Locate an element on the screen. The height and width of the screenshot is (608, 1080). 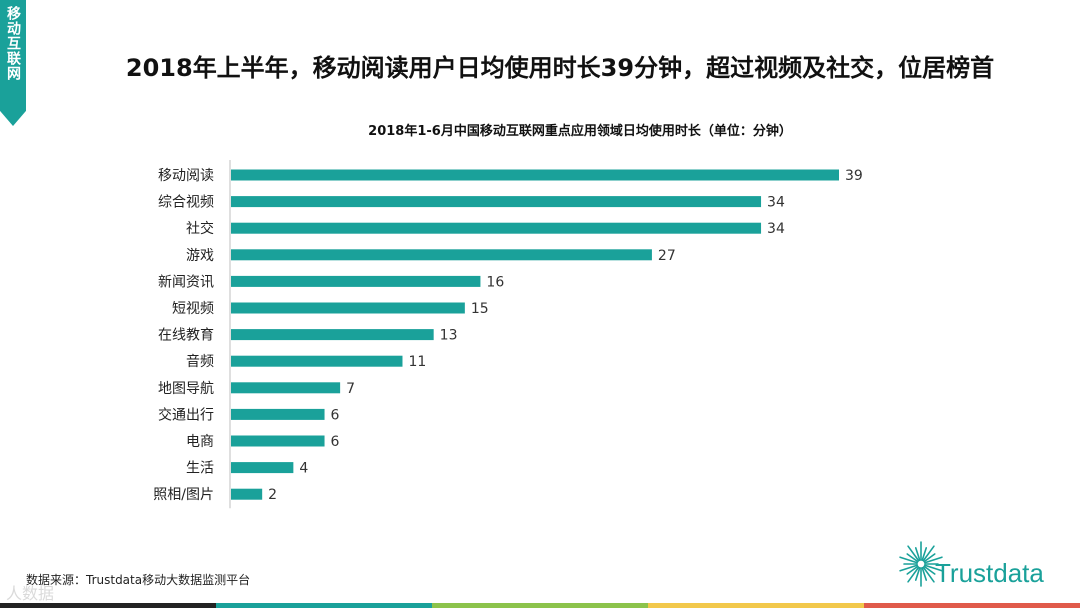
section-tab: 移动互联网 is located at coordinates (13, 63).